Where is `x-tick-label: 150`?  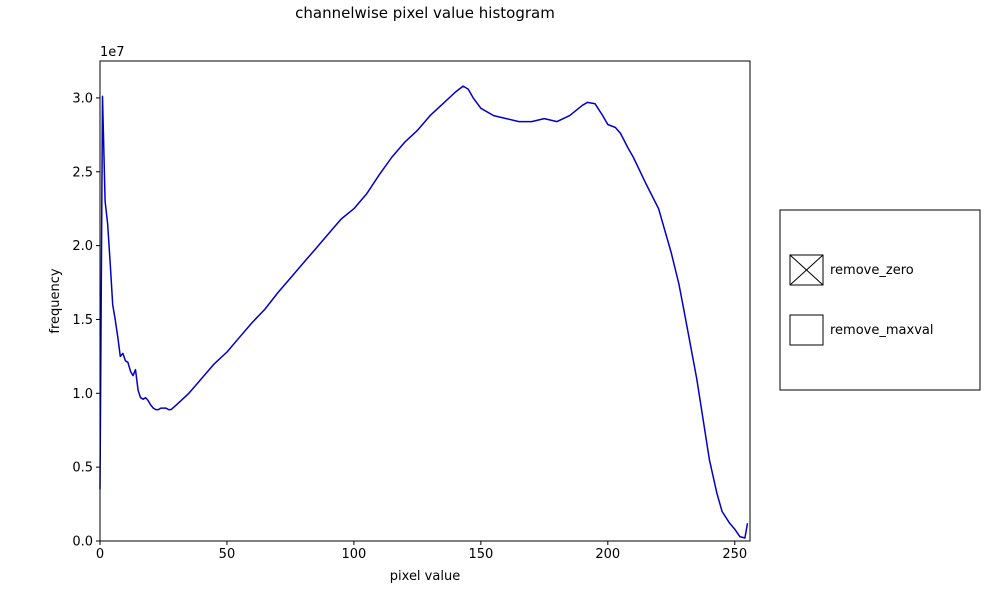 x-tick-label: 150 is located at coordinates (480, 554).